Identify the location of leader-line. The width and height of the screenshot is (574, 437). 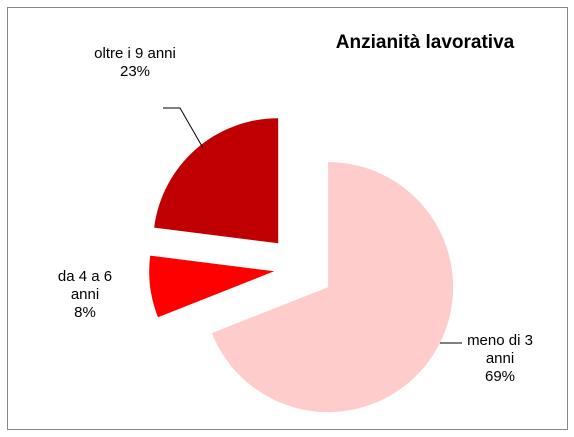
(183, 128).